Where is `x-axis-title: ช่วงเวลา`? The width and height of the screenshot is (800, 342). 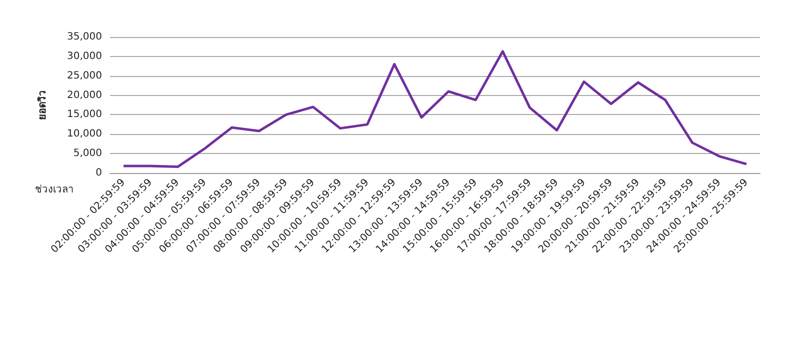
x-axis-title: ช่วงเวลา is located at coordinates (54, 190).